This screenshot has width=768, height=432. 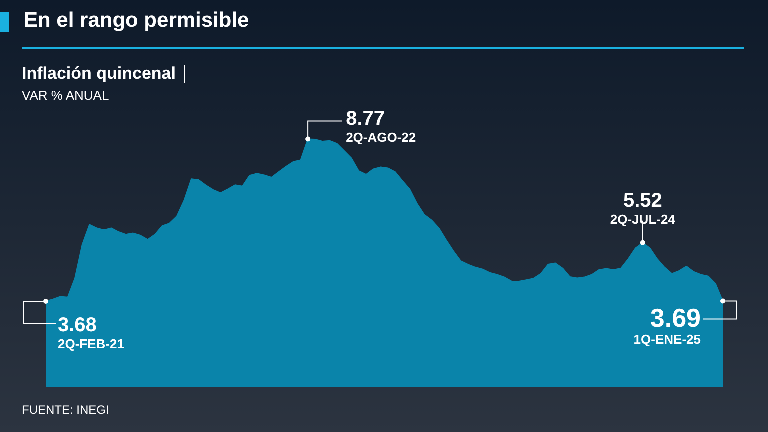 I want to click on chart-subtitle: Inflación quincenal, so click(x=99, y=74).